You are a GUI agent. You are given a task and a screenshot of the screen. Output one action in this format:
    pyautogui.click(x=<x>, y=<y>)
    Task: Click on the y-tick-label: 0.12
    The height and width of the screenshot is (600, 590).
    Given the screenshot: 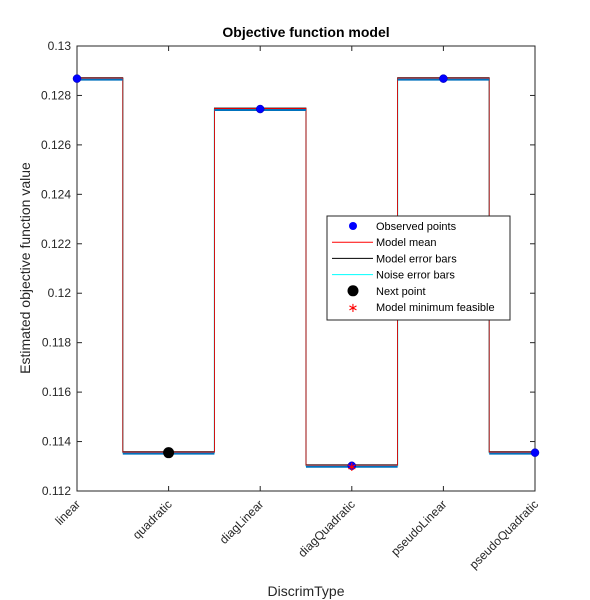 What is the action you would take?
    pyautogui.click(x=60, y=293)
    